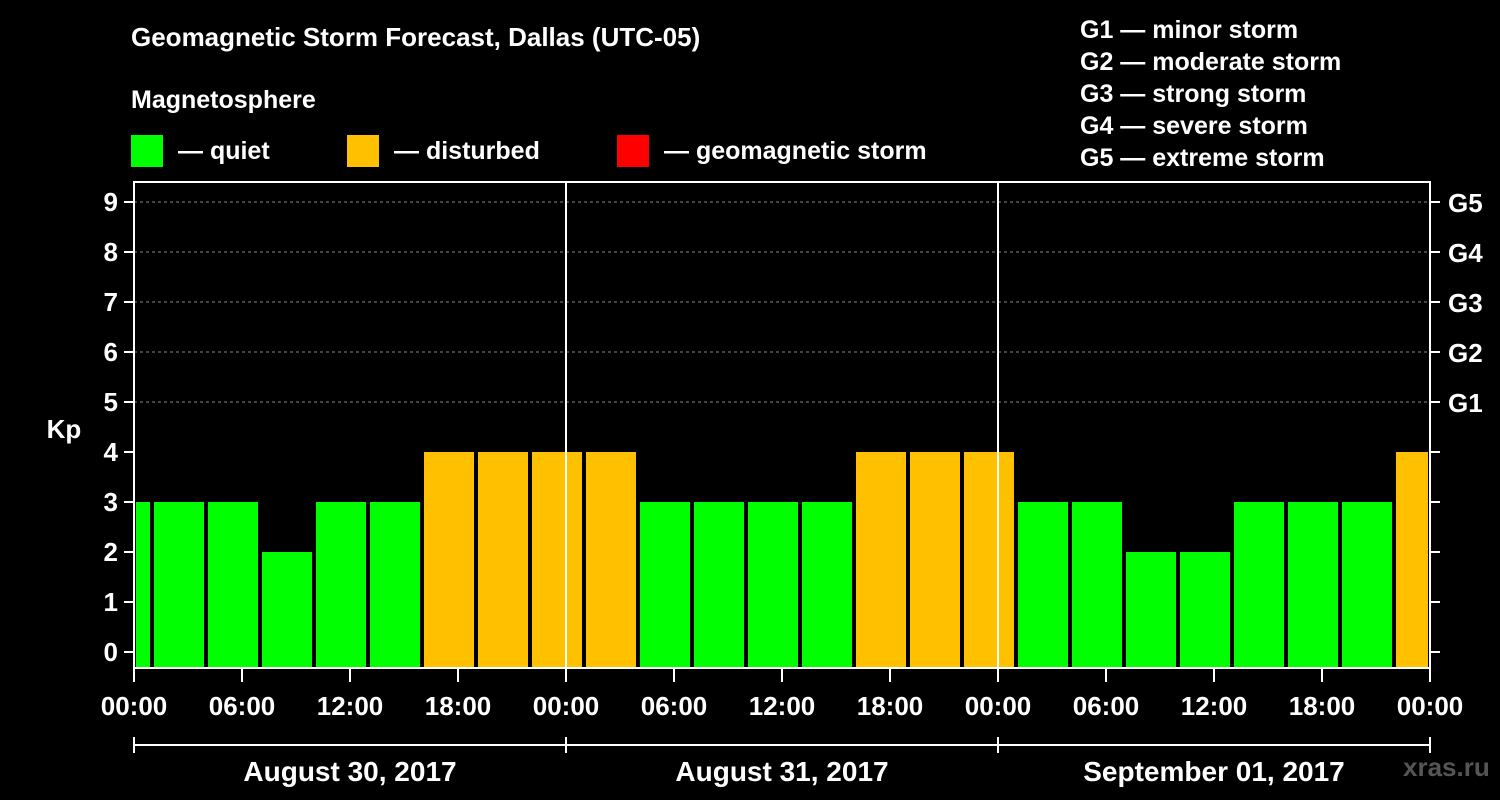  What do you see at coordinates (111, 552) in the screenshot?
I see `y-tick-label: 2` at bounding box center [111, 552].